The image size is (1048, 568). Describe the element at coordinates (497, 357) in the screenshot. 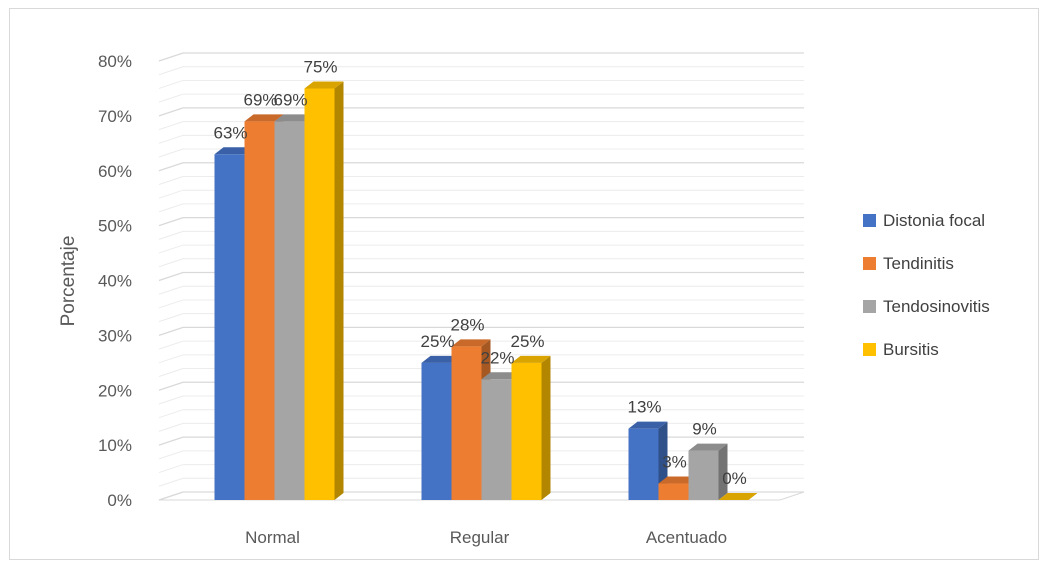

I see `data-label: 22%` at that location.